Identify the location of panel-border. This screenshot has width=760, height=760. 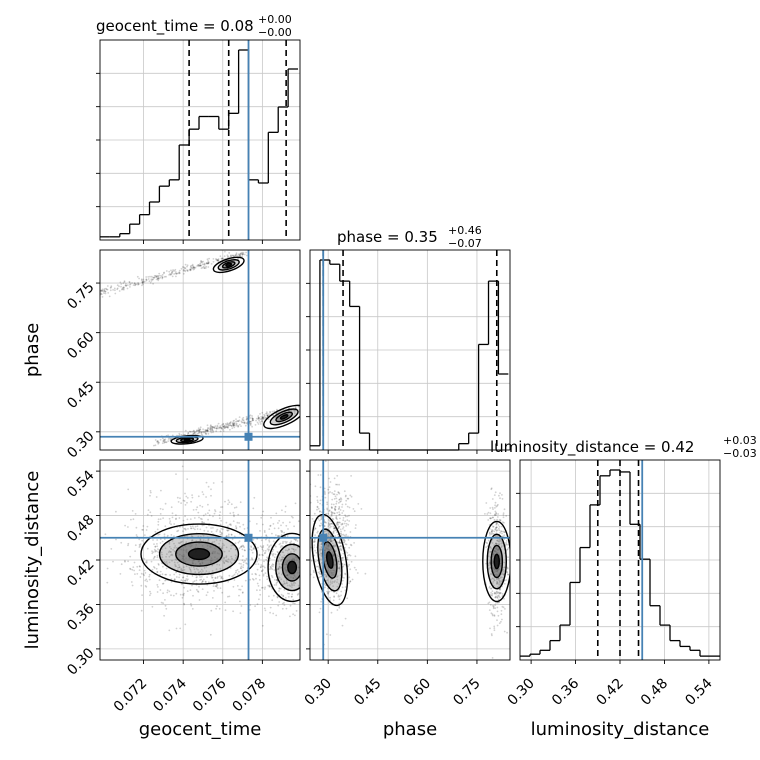
(200, 140).